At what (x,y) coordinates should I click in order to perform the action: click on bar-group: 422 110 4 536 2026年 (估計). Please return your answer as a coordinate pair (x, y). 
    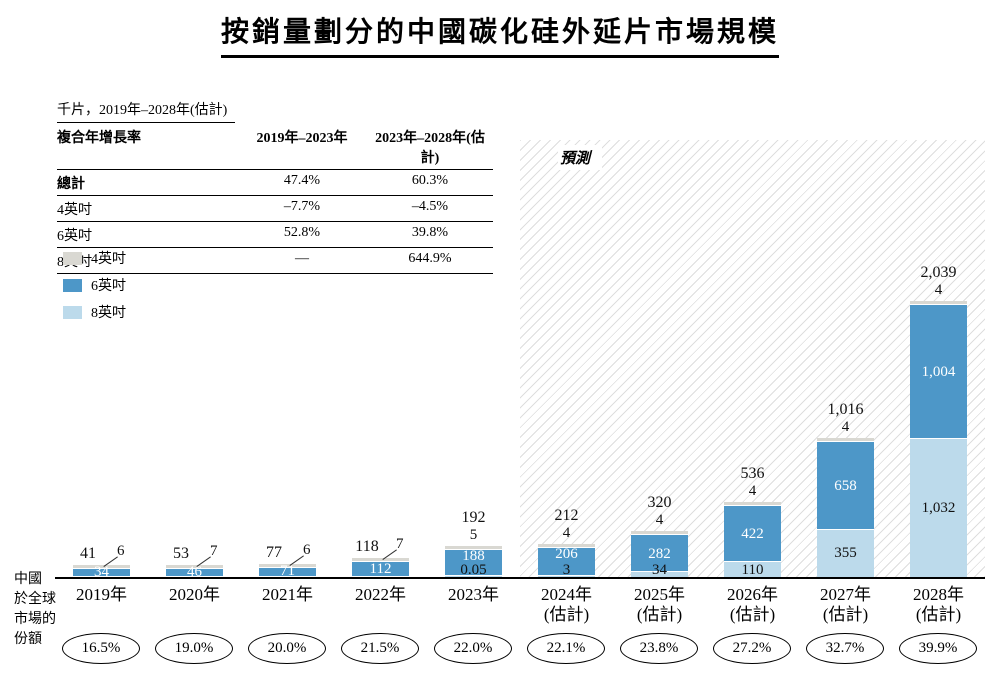
    Looking at the image, I should click on (752, 382).